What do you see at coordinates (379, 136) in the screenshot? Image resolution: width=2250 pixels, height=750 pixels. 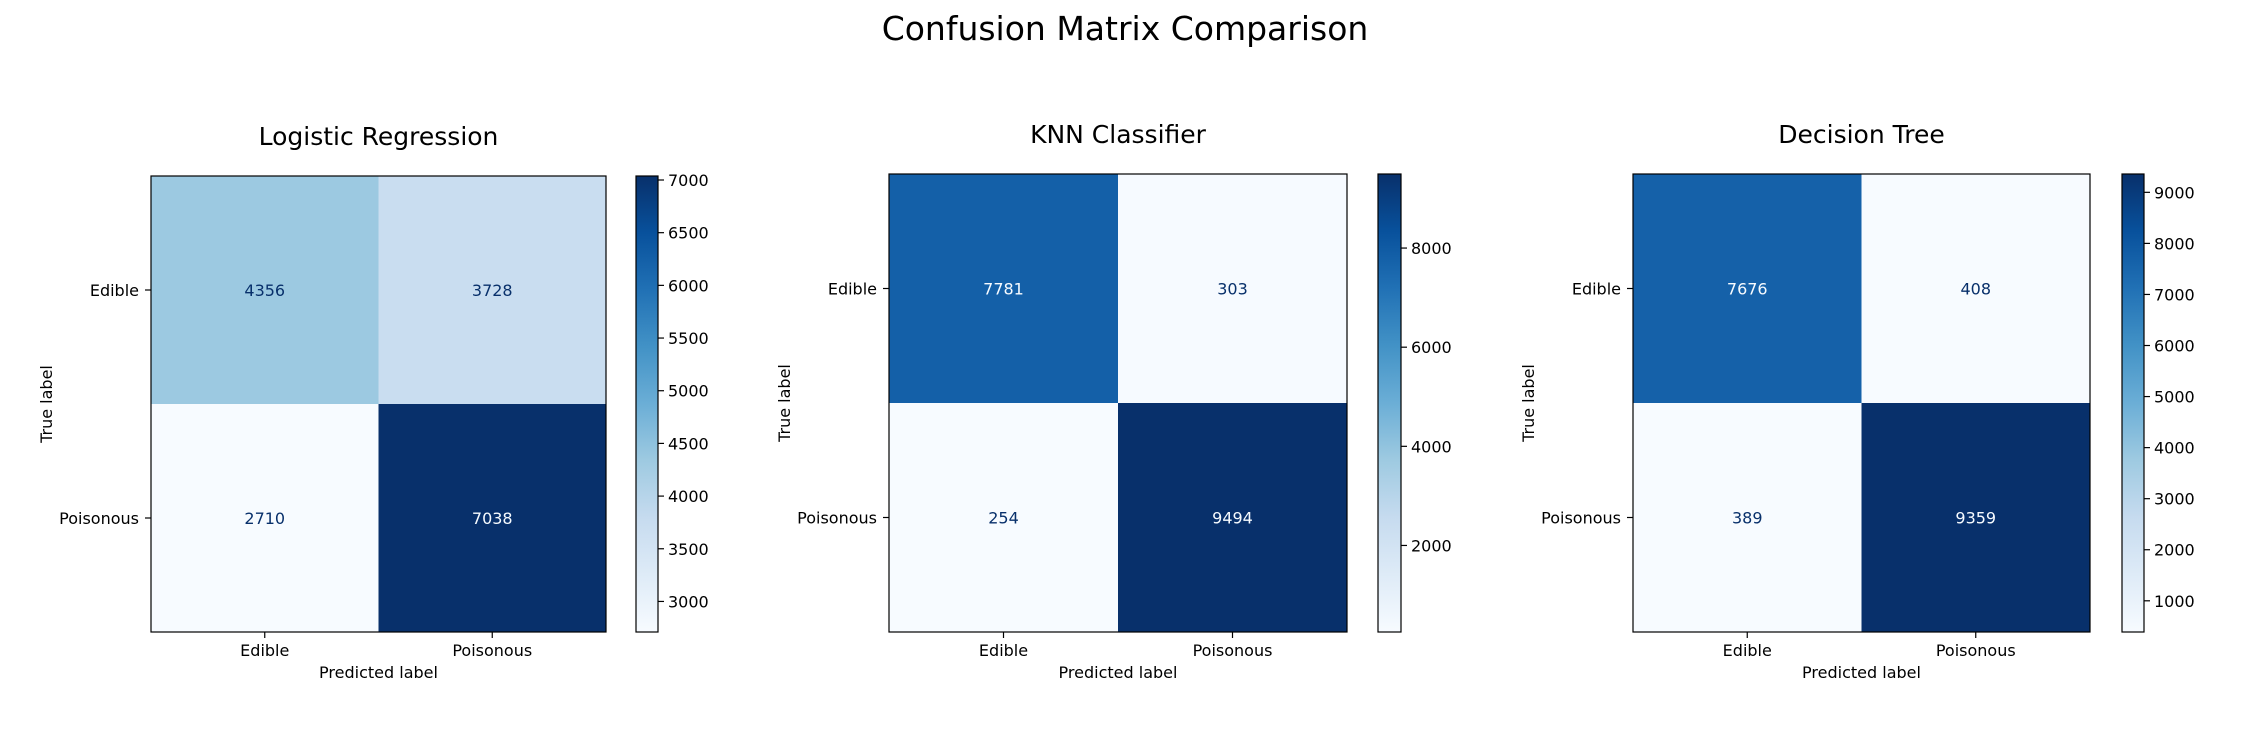 I see `panel-title: Logistic Regression` at bounding box center [379, 136].